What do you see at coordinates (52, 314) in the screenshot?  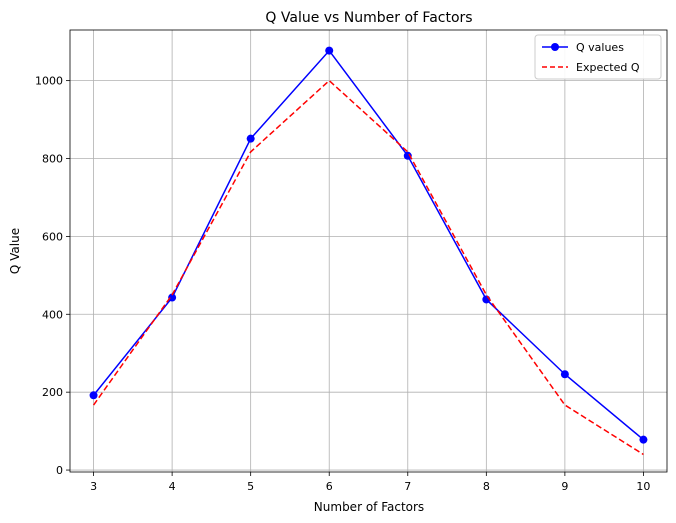 I see `y-tick-label: 400` at bounding box center [52, 314].